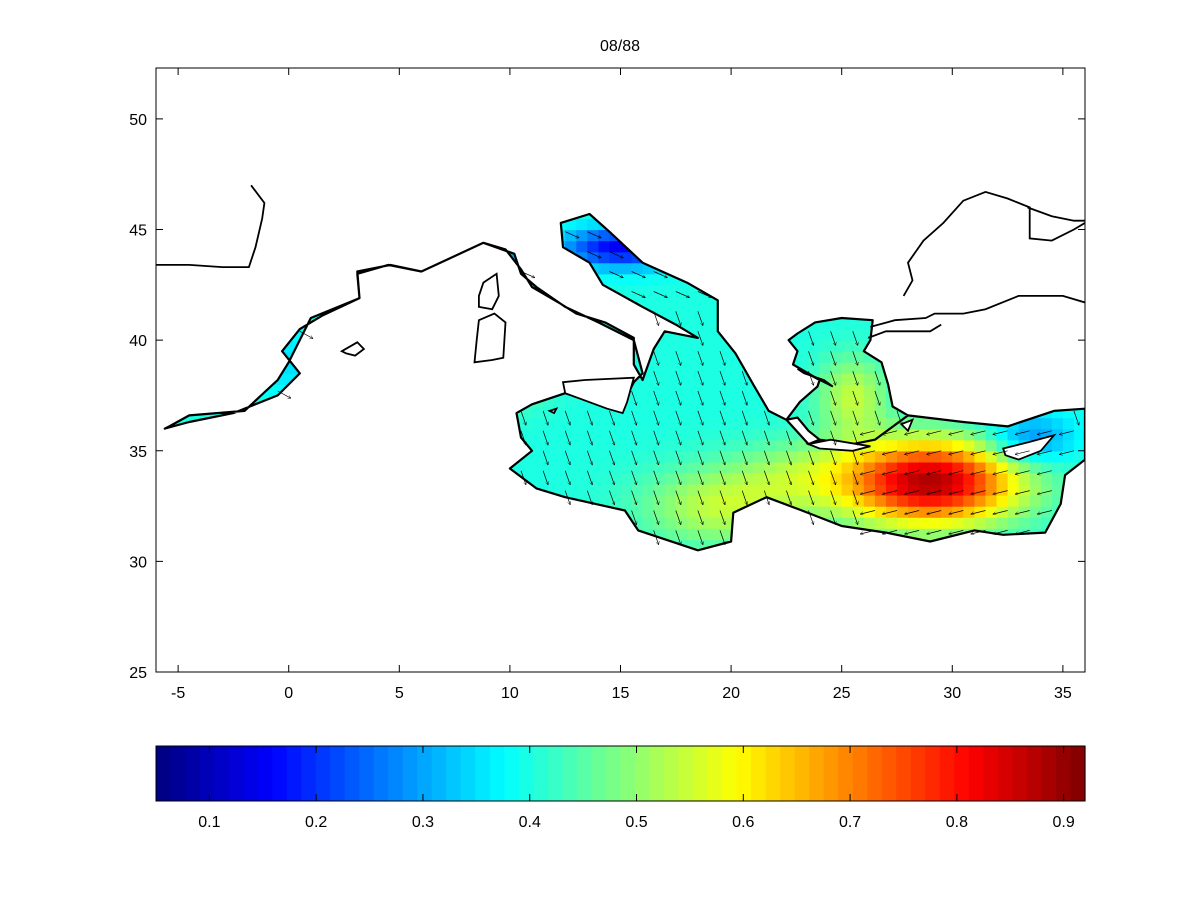 The image size is (1200, 901). Describe the element at coordinates (620, 46) in the screenshot. I see `plot-title: 08/88` at that location.